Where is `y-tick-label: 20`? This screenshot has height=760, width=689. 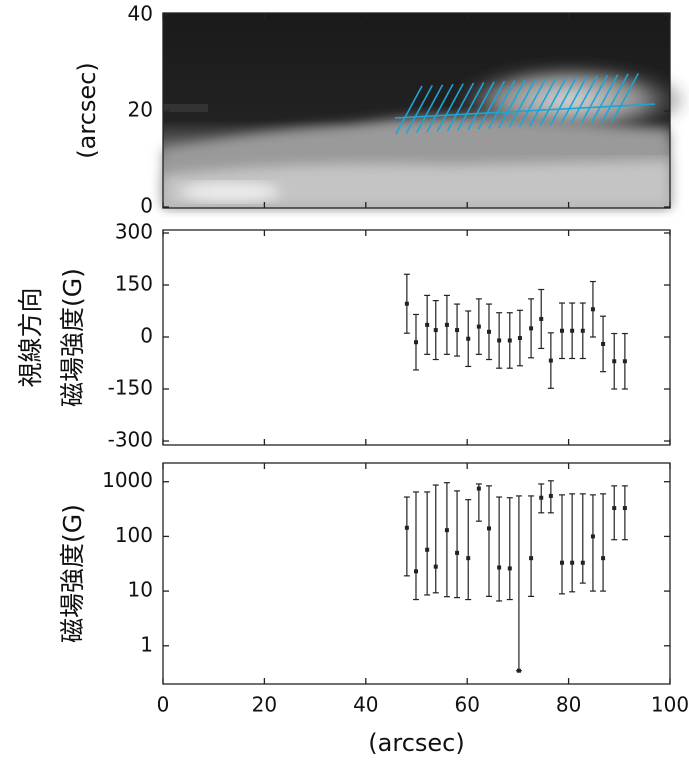 y-tick-label: 20 is located at coordinates (140, 110).